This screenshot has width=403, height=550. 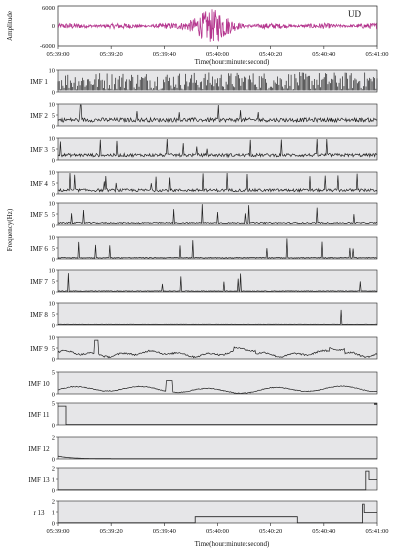 I want to click on imf-panel: IMF 122 0, so click(x=203, y=448).